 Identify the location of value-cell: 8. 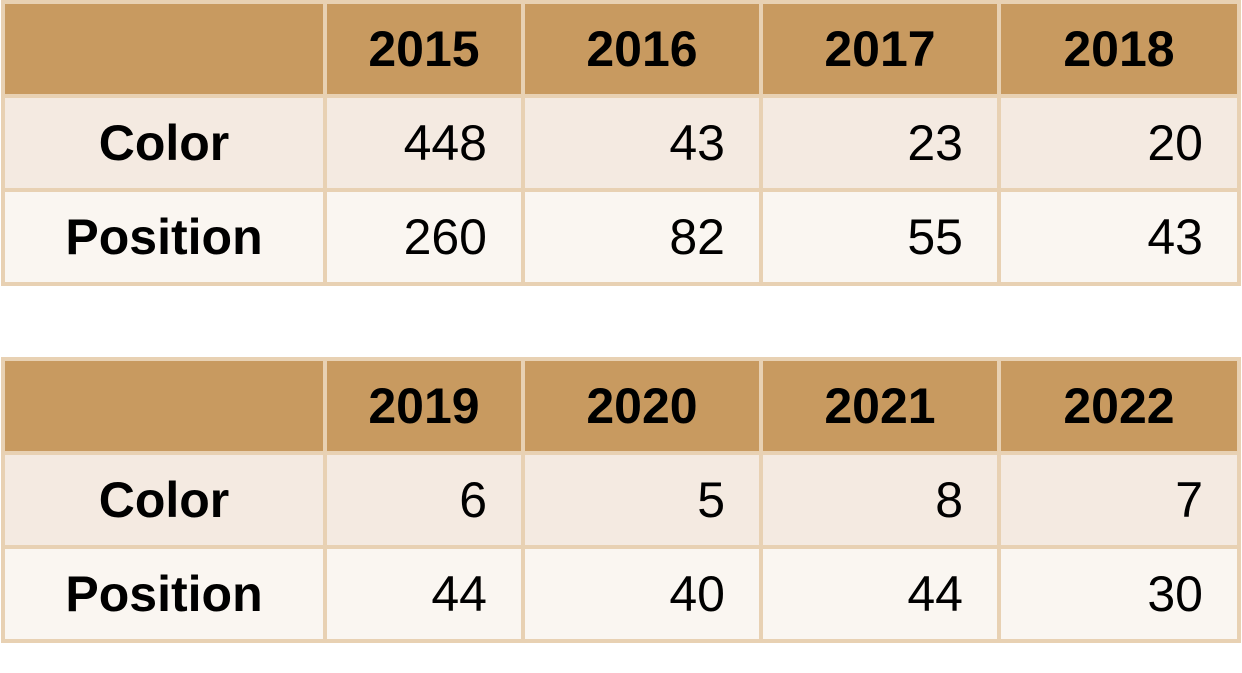
(880, 500).